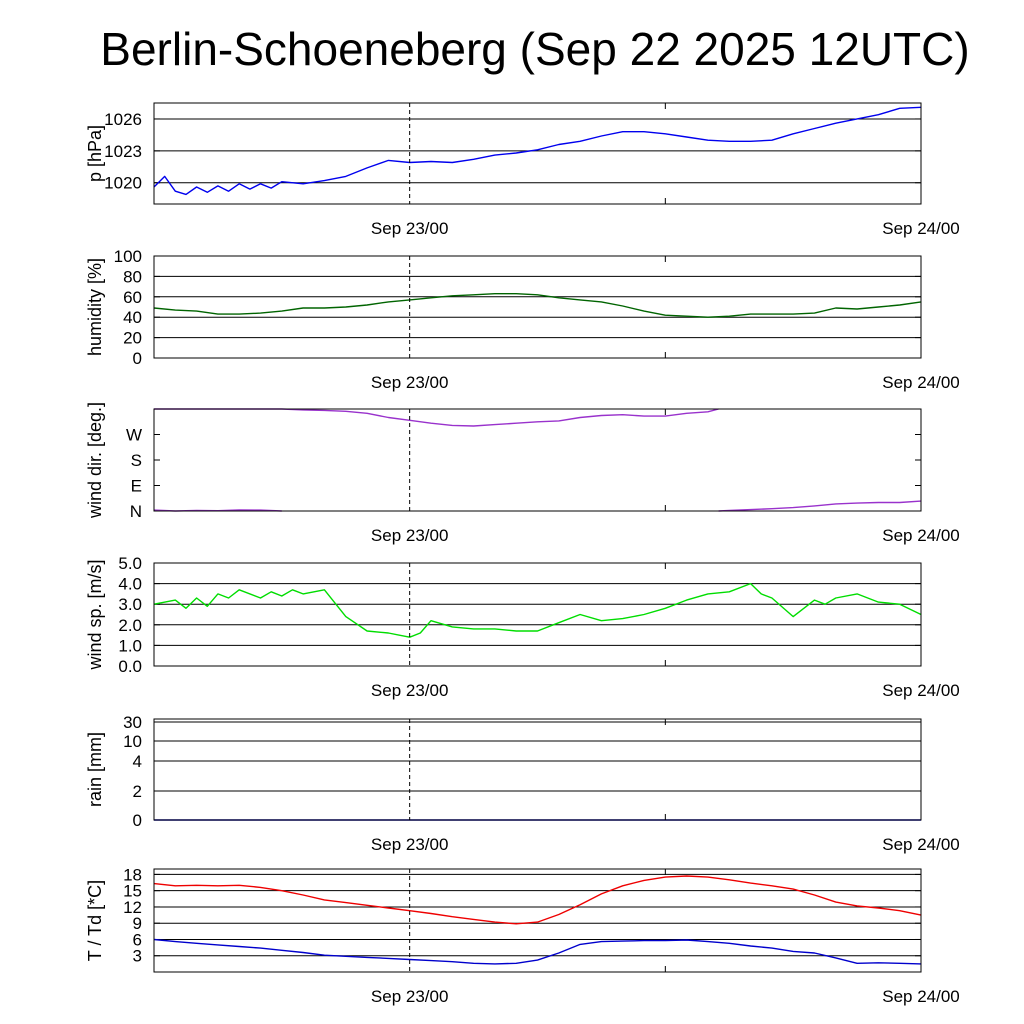  I want to click on y-tick-label: E, so click(136, 486).